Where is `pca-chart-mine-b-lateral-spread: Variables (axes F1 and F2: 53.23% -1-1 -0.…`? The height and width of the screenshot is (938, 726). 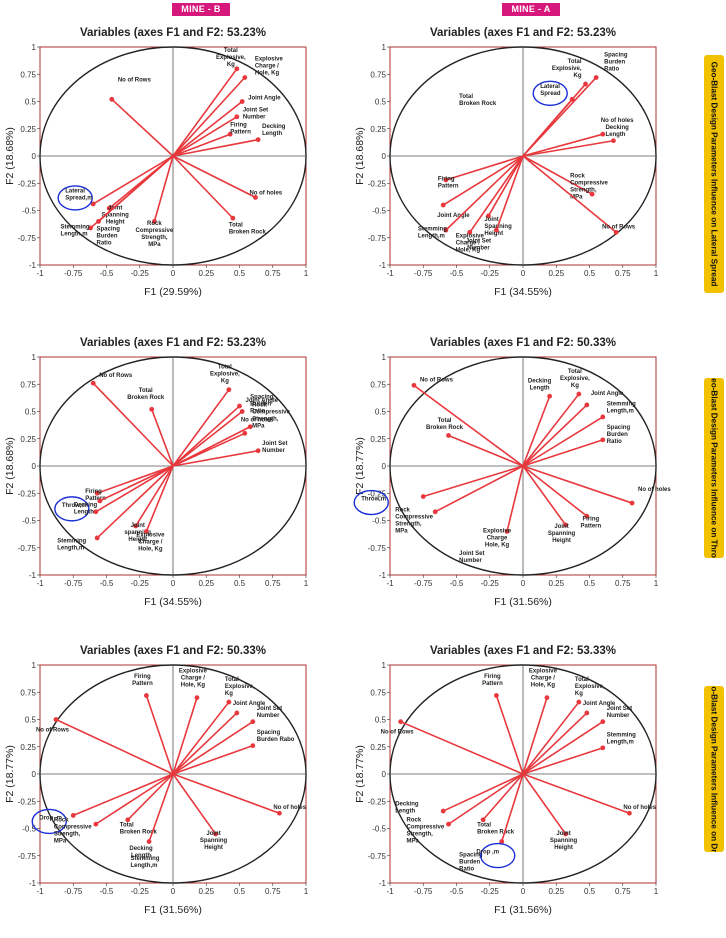 pca-chart-mine-b-lateral-spread: Variables (axes F1 and F2: 53.23% -1-1 -0.… is located at coordinates (156, 162).